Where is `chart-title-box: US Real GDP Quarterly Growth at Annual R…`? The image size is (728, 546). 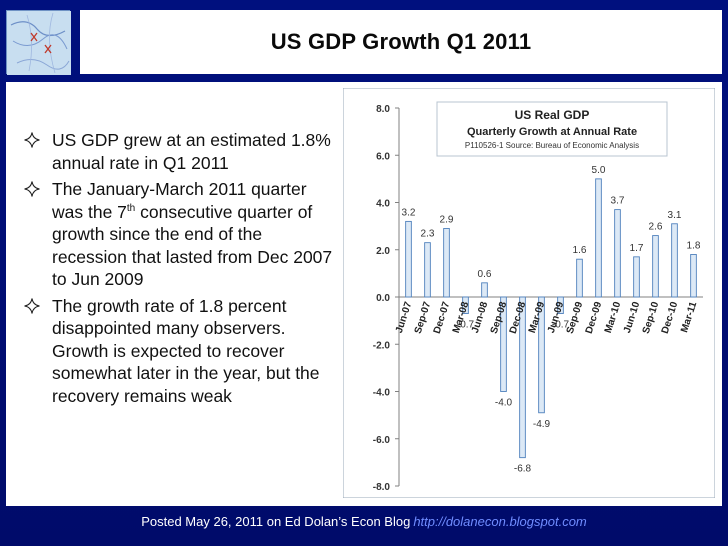 chart-title-box: US Real GDP Quarterly Growth at Annual R… is located at coordinates (552, 129).